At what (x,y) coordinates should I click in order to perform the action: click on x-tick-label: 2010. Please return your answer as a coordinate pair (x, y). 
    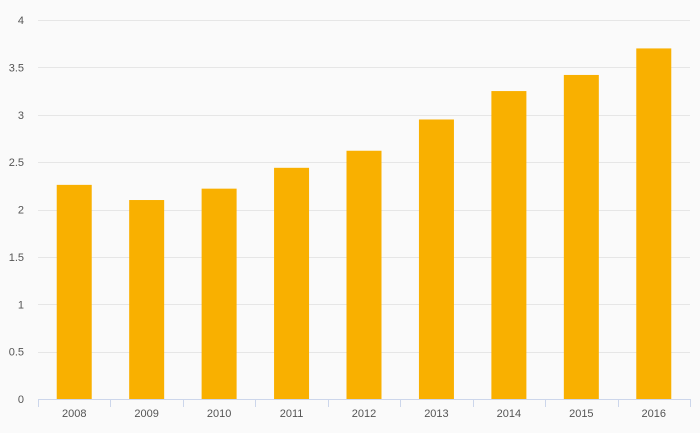
    Looking at the image, I should click on (219, 414).